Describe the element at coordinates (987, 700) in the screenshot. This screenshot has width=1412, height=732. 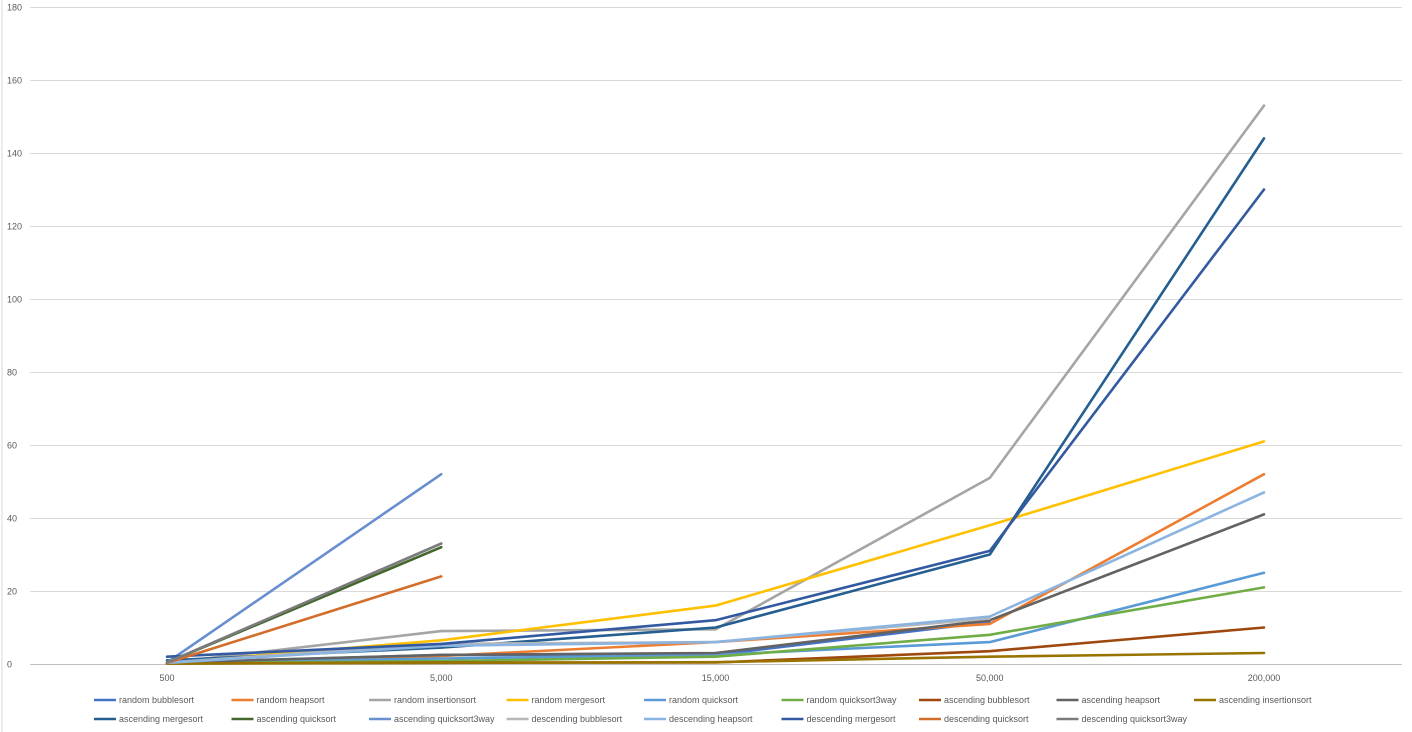
I see `legend-label: ascending bubblesort` at that location.